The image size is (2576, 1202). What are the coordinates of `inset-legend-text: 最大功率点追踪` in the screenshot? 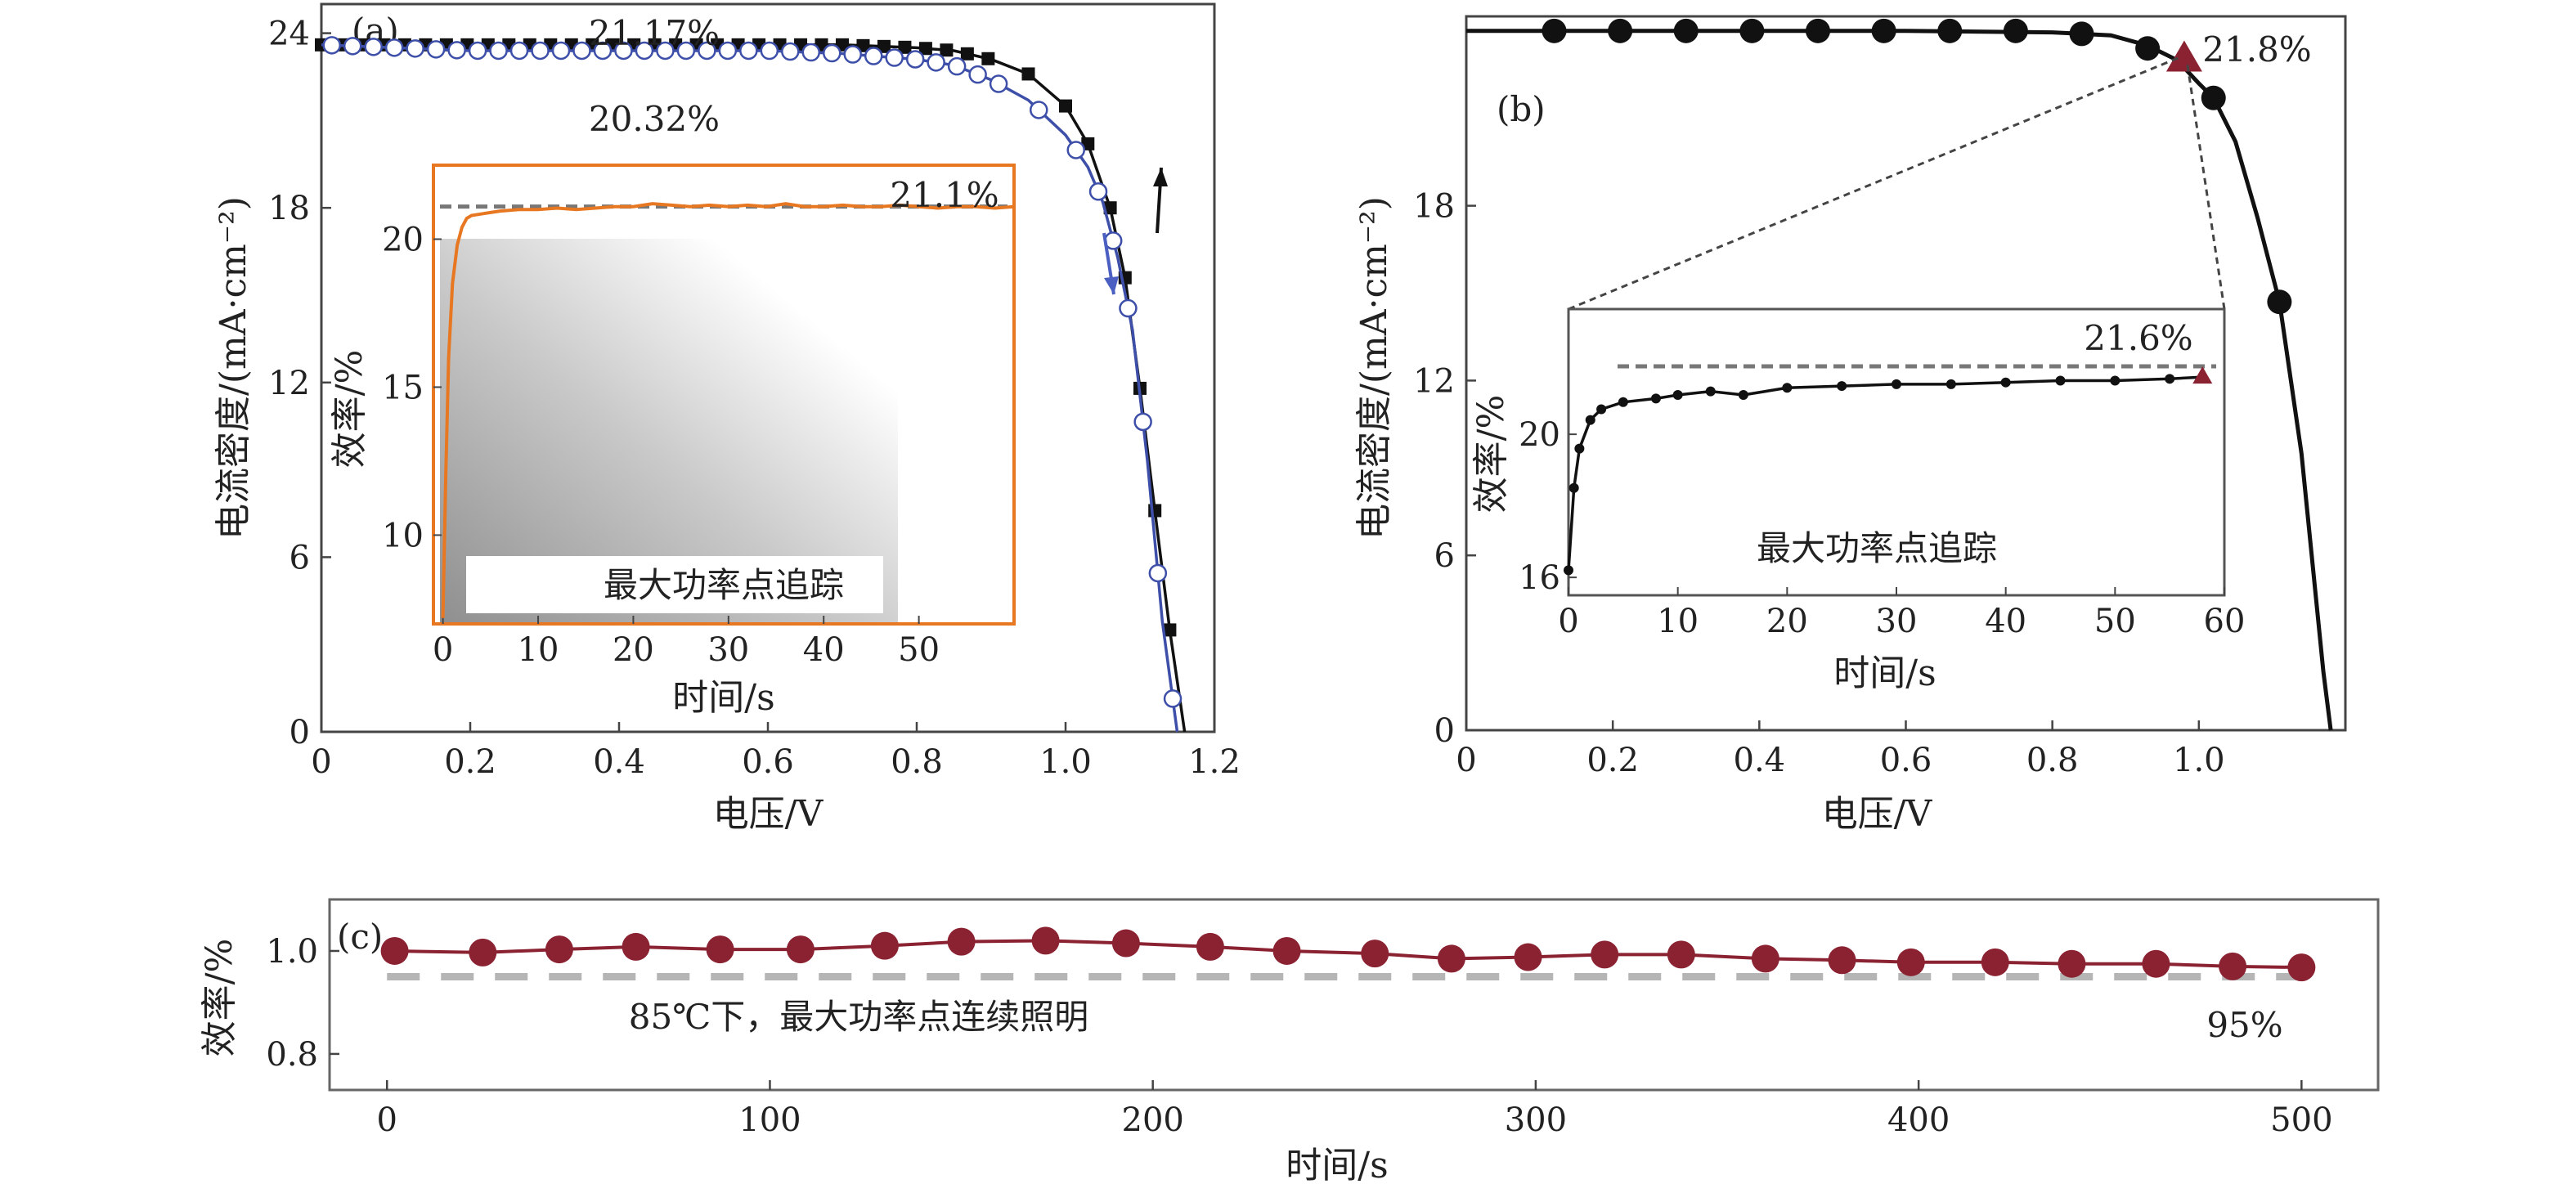 It's located at (724, 585).